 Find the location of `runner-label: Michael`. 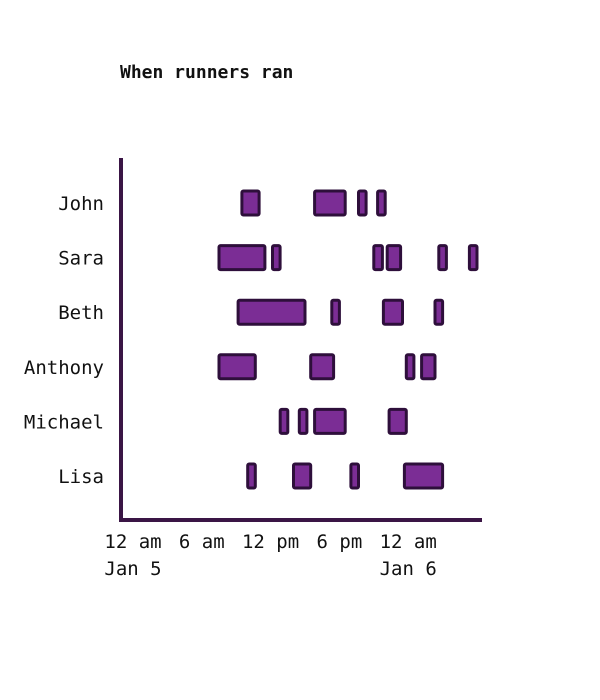

runner-label: Michael is located at coordinates (64, 422).